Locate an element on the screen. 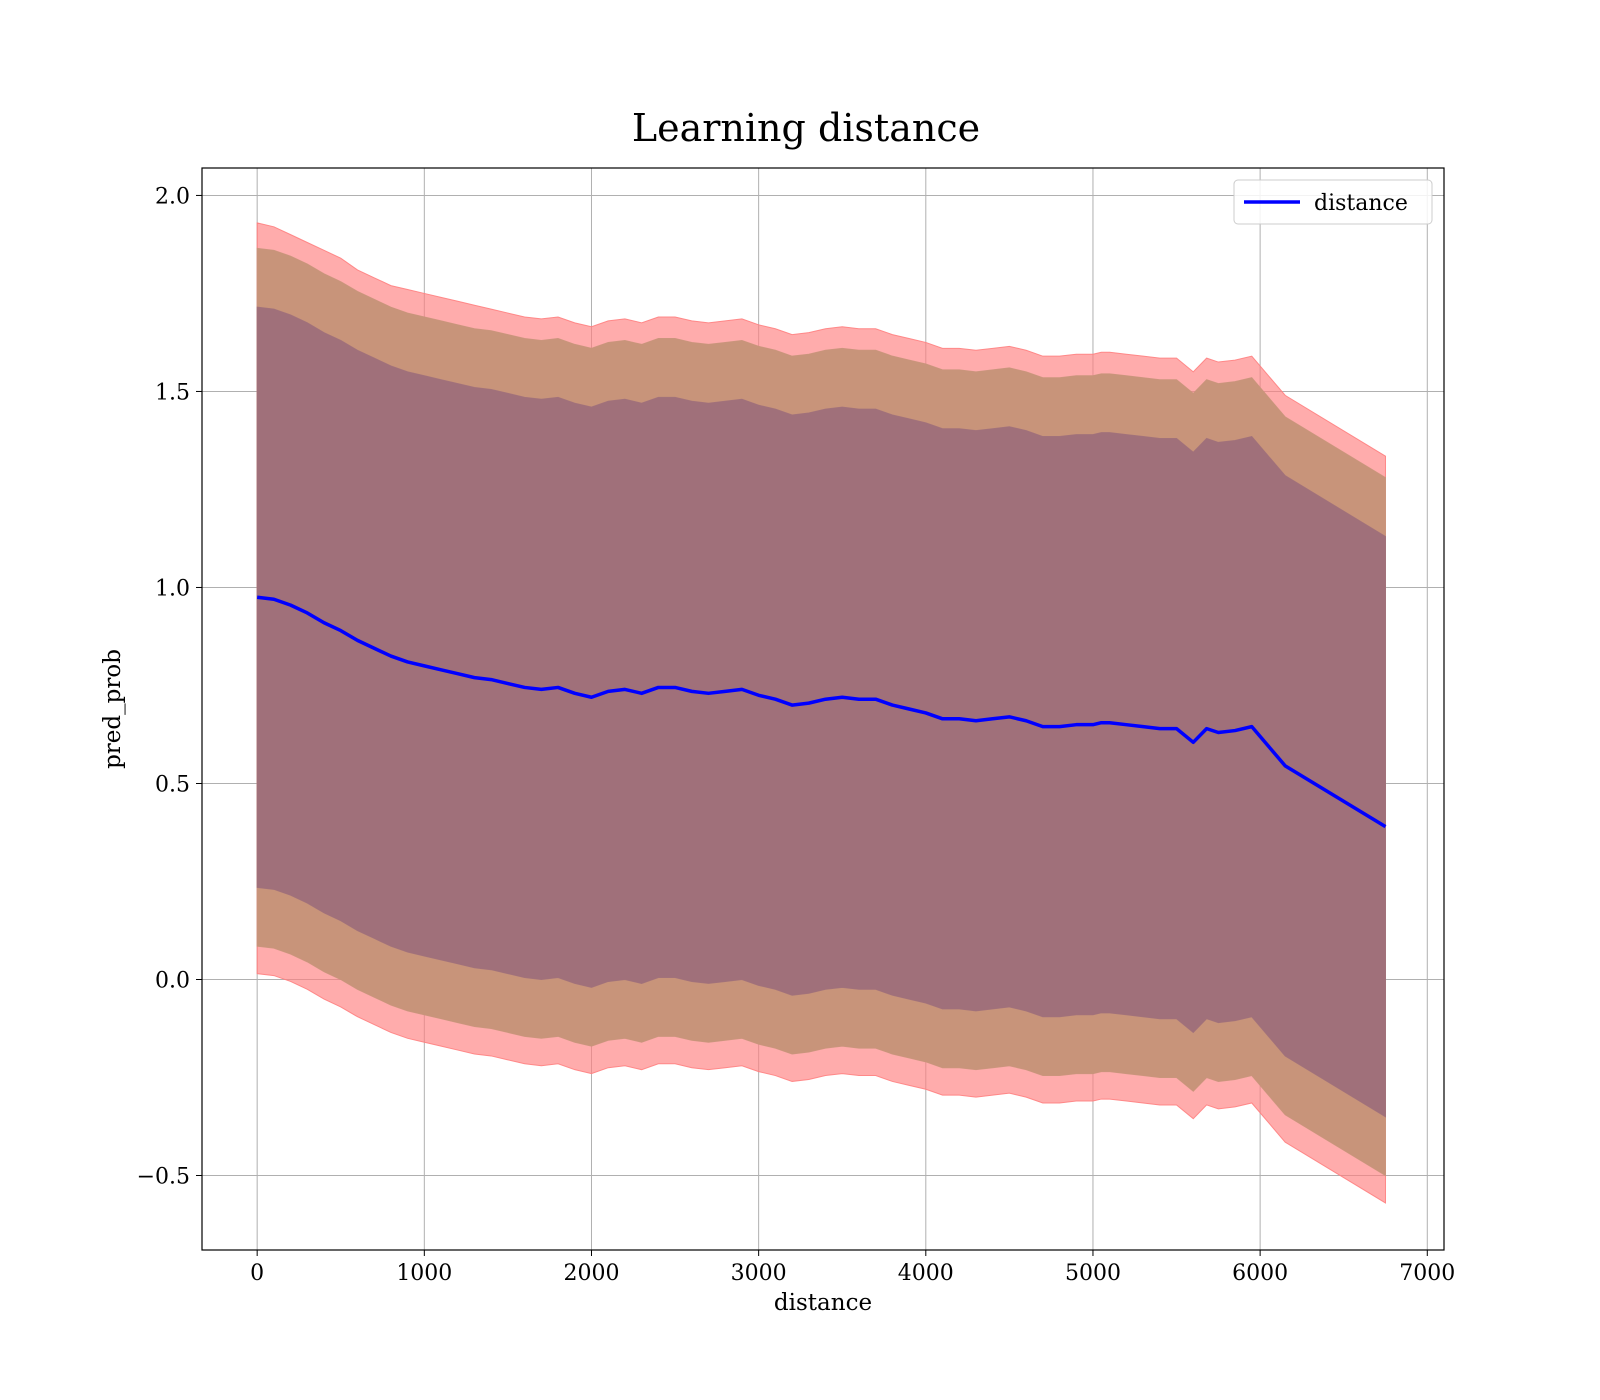  legend-box is located at coordinates (1333, 202).